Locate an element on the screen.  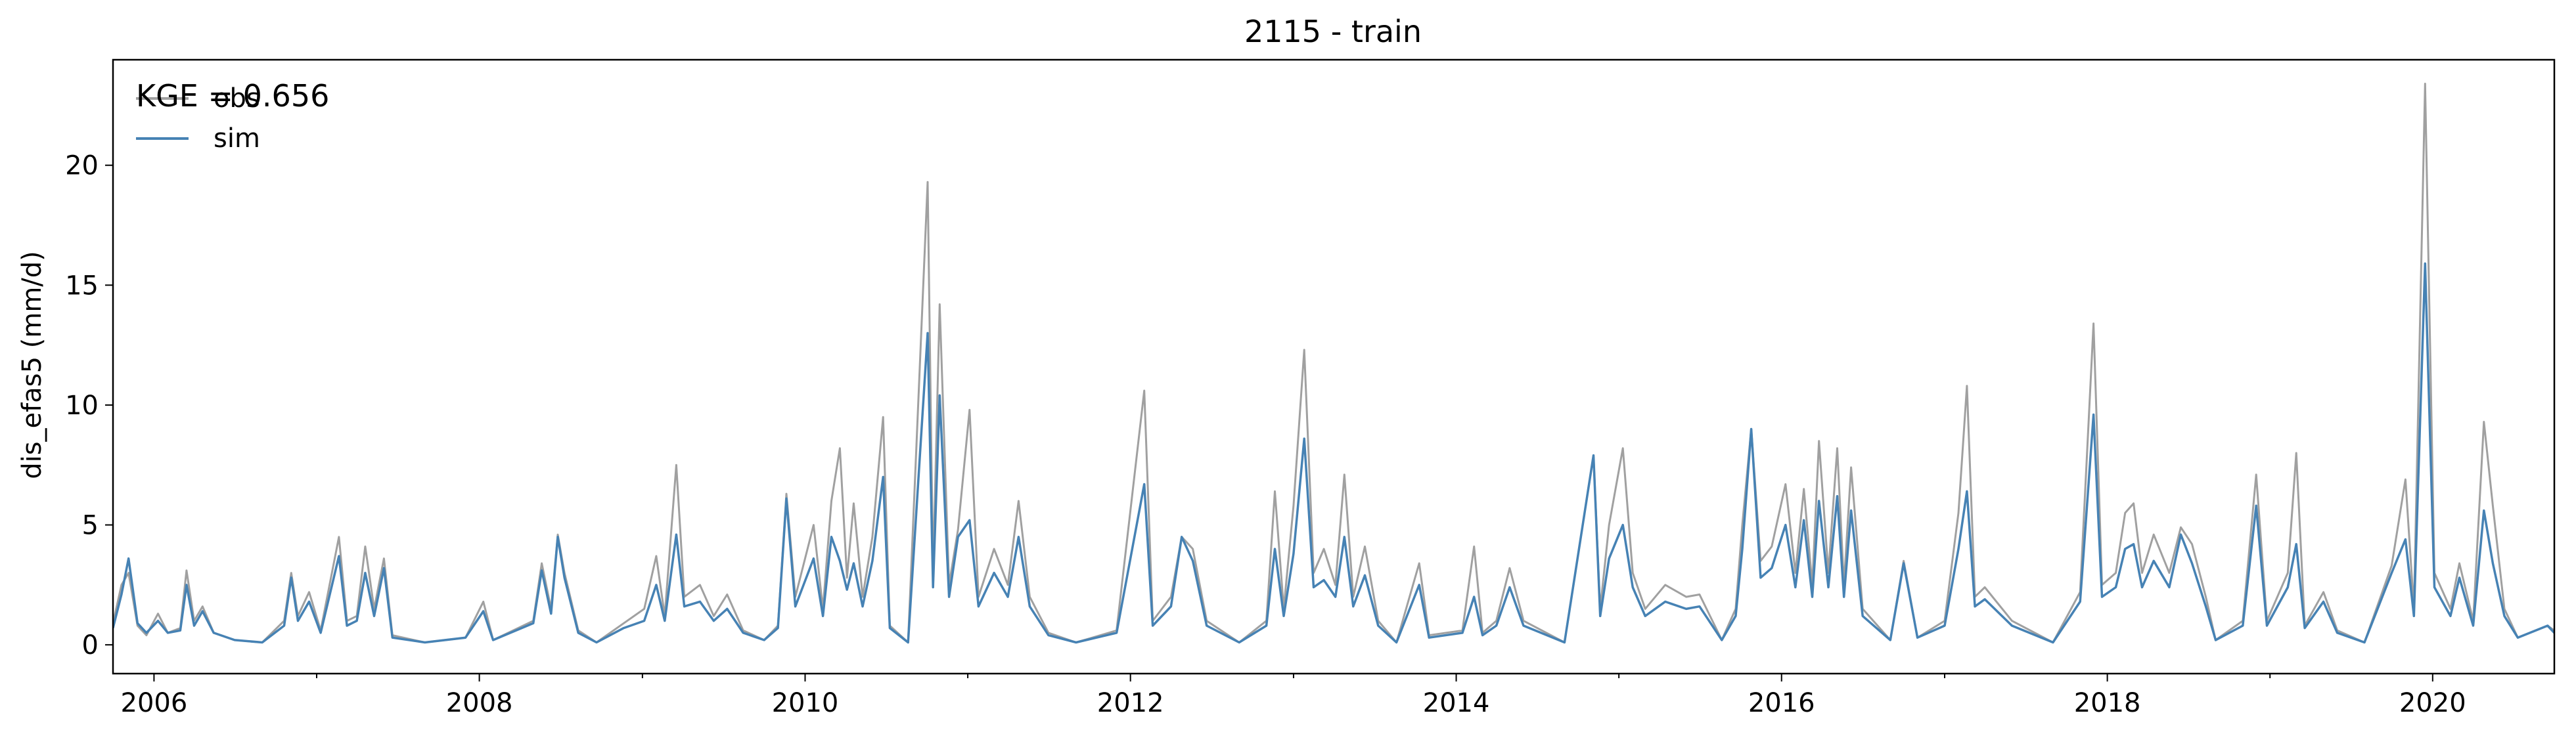
legend-sim-label: sim is located at coordinates (237, 138).